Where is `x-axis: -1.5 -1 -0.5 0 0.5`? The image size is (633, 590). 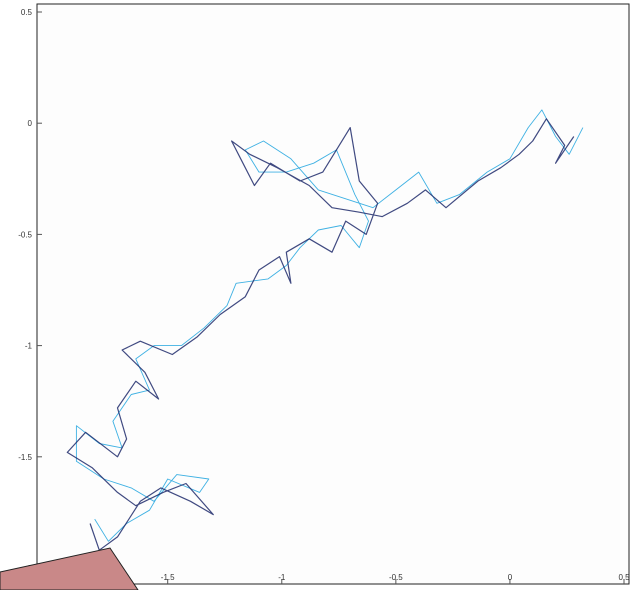 x-axis: -1.5 -1 -0.5 0 0.5 is located at coordinates (395, 578).